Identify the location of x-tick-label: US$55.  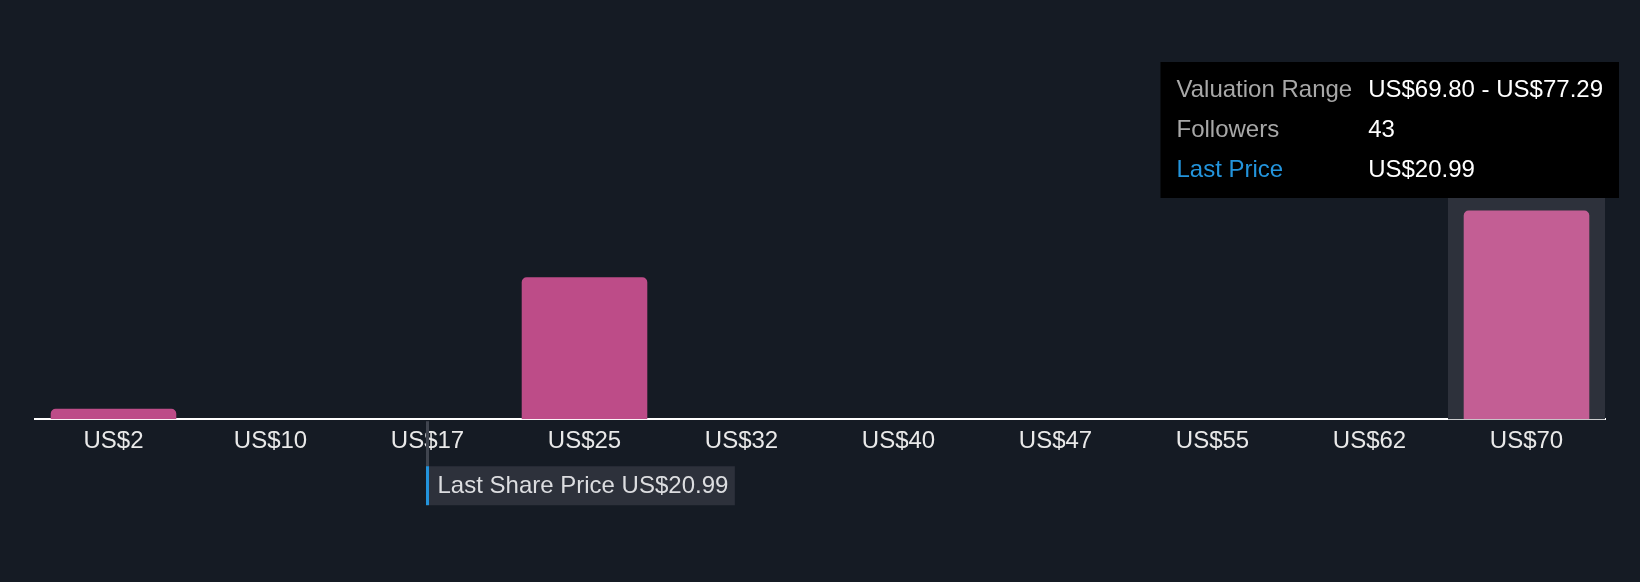
(1212, 440).